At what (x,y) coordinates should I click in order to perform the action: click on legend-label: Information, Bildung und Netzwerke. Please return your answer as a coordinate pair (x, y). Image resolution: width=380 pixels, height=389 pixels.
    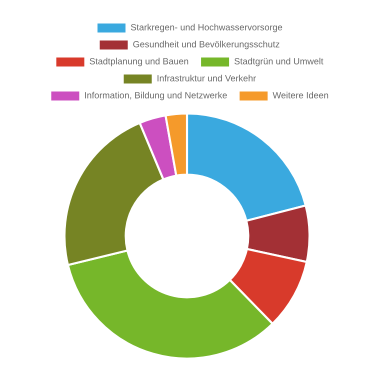
    Looking at the image, I should click on (156, 96).